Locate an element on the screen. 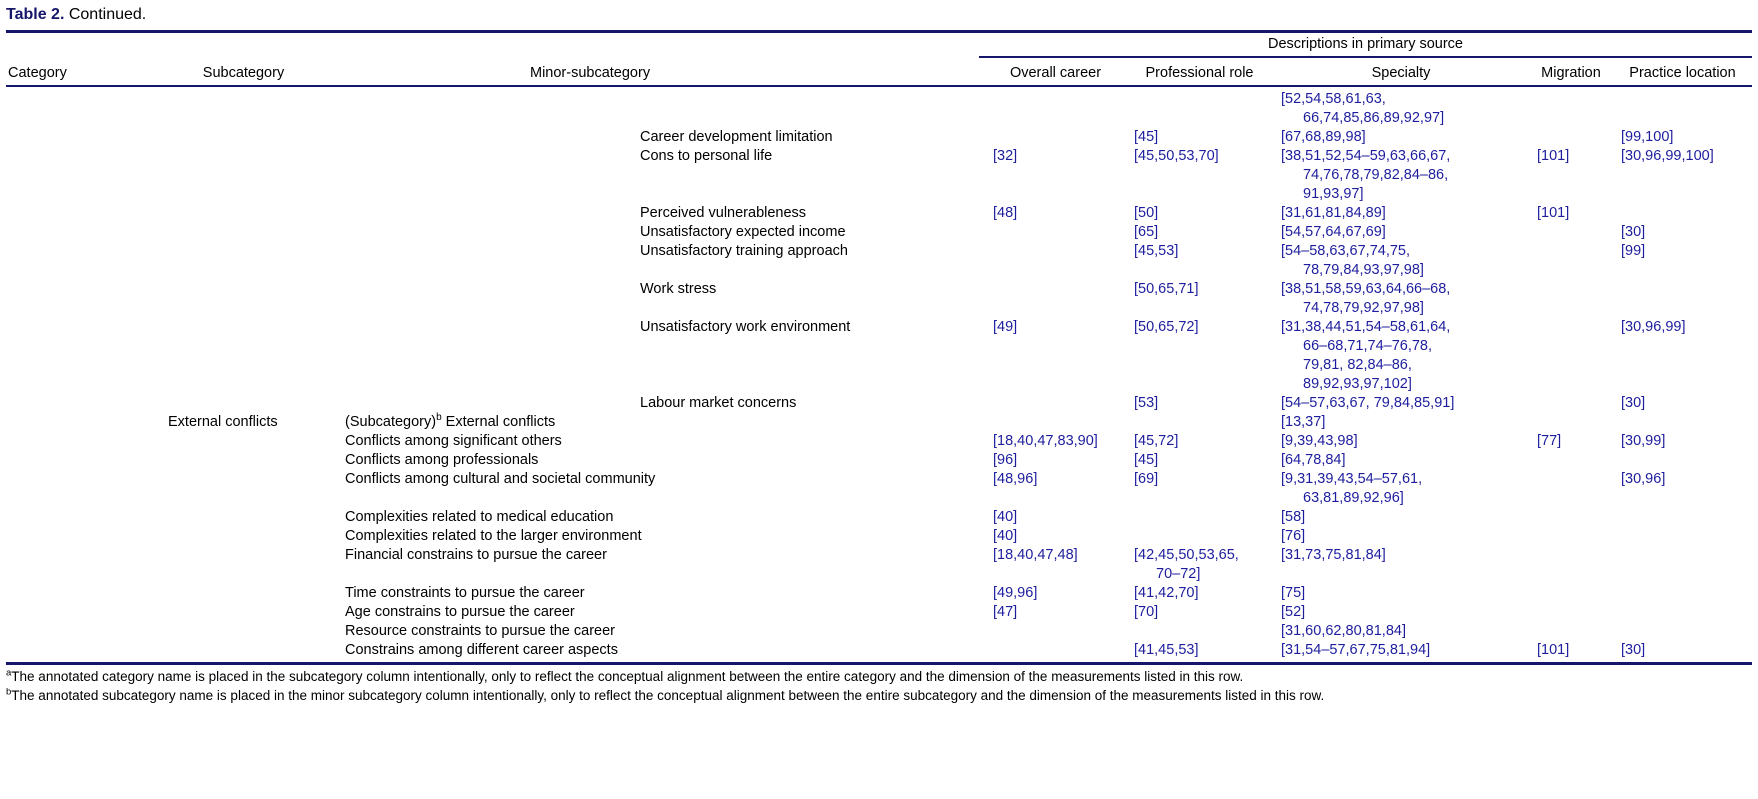 The height and width of the screenshot is (799, 1758). cell-specialty: [54,57,64,67,69] is located at coordinates (1333, 232).